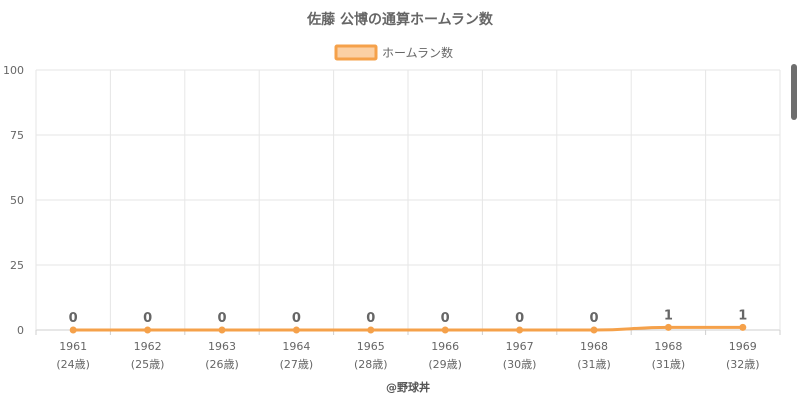  Describe the element at coordinates (445, 346) in the screenshot. I see `x-tick-year: 1966` at that location.